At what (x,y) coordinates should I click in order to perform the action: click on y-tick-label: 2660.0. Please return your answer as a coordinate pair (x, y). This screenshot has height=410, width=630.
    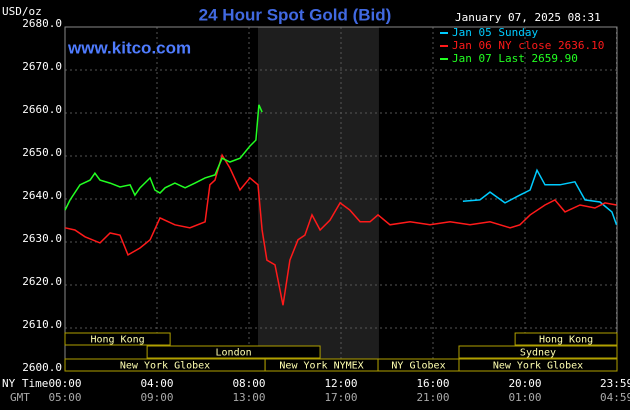
    Looking at the image, I should click on (42, 109).